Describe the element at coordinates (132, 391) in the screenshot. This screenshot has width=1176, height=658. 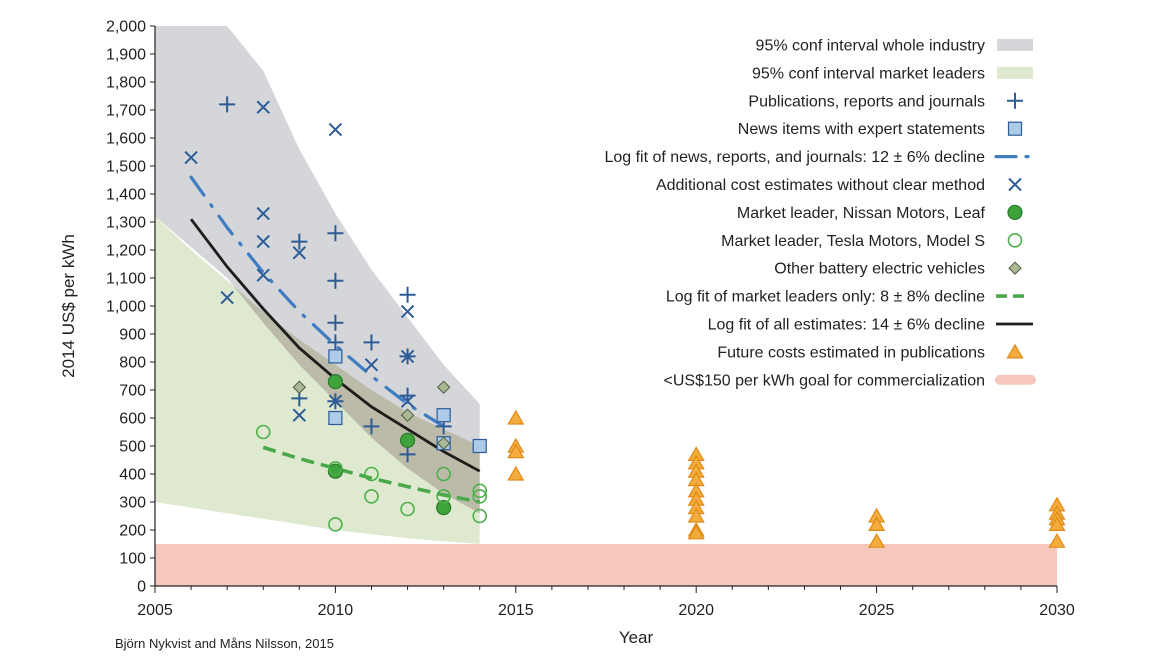
I see `y-tick-label: 700` at that location.